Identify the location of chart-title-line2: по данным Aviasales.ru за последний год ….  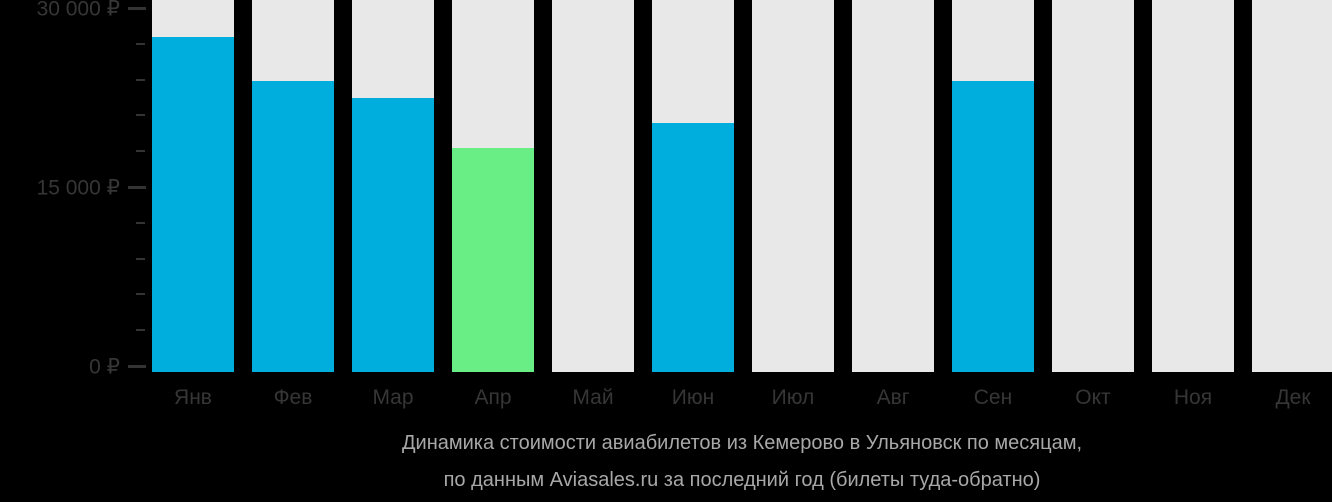
(742, 480).